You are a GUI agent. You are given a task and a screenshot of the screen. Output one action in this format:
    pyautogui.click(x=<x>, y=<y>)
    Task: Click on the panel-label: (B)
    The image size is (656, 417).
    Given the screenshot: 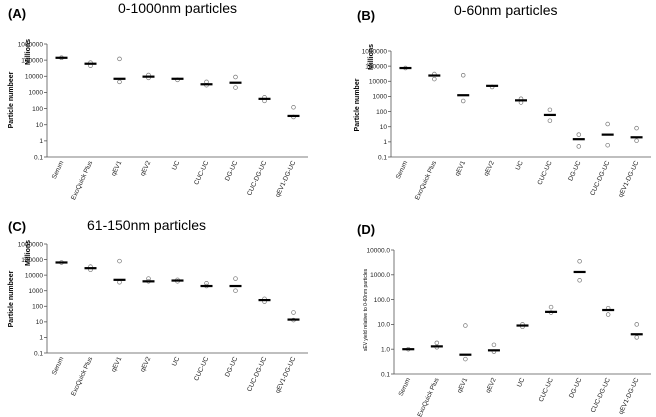 What is the action you would take?
    pyautogui.click(x=366, y=15)
    